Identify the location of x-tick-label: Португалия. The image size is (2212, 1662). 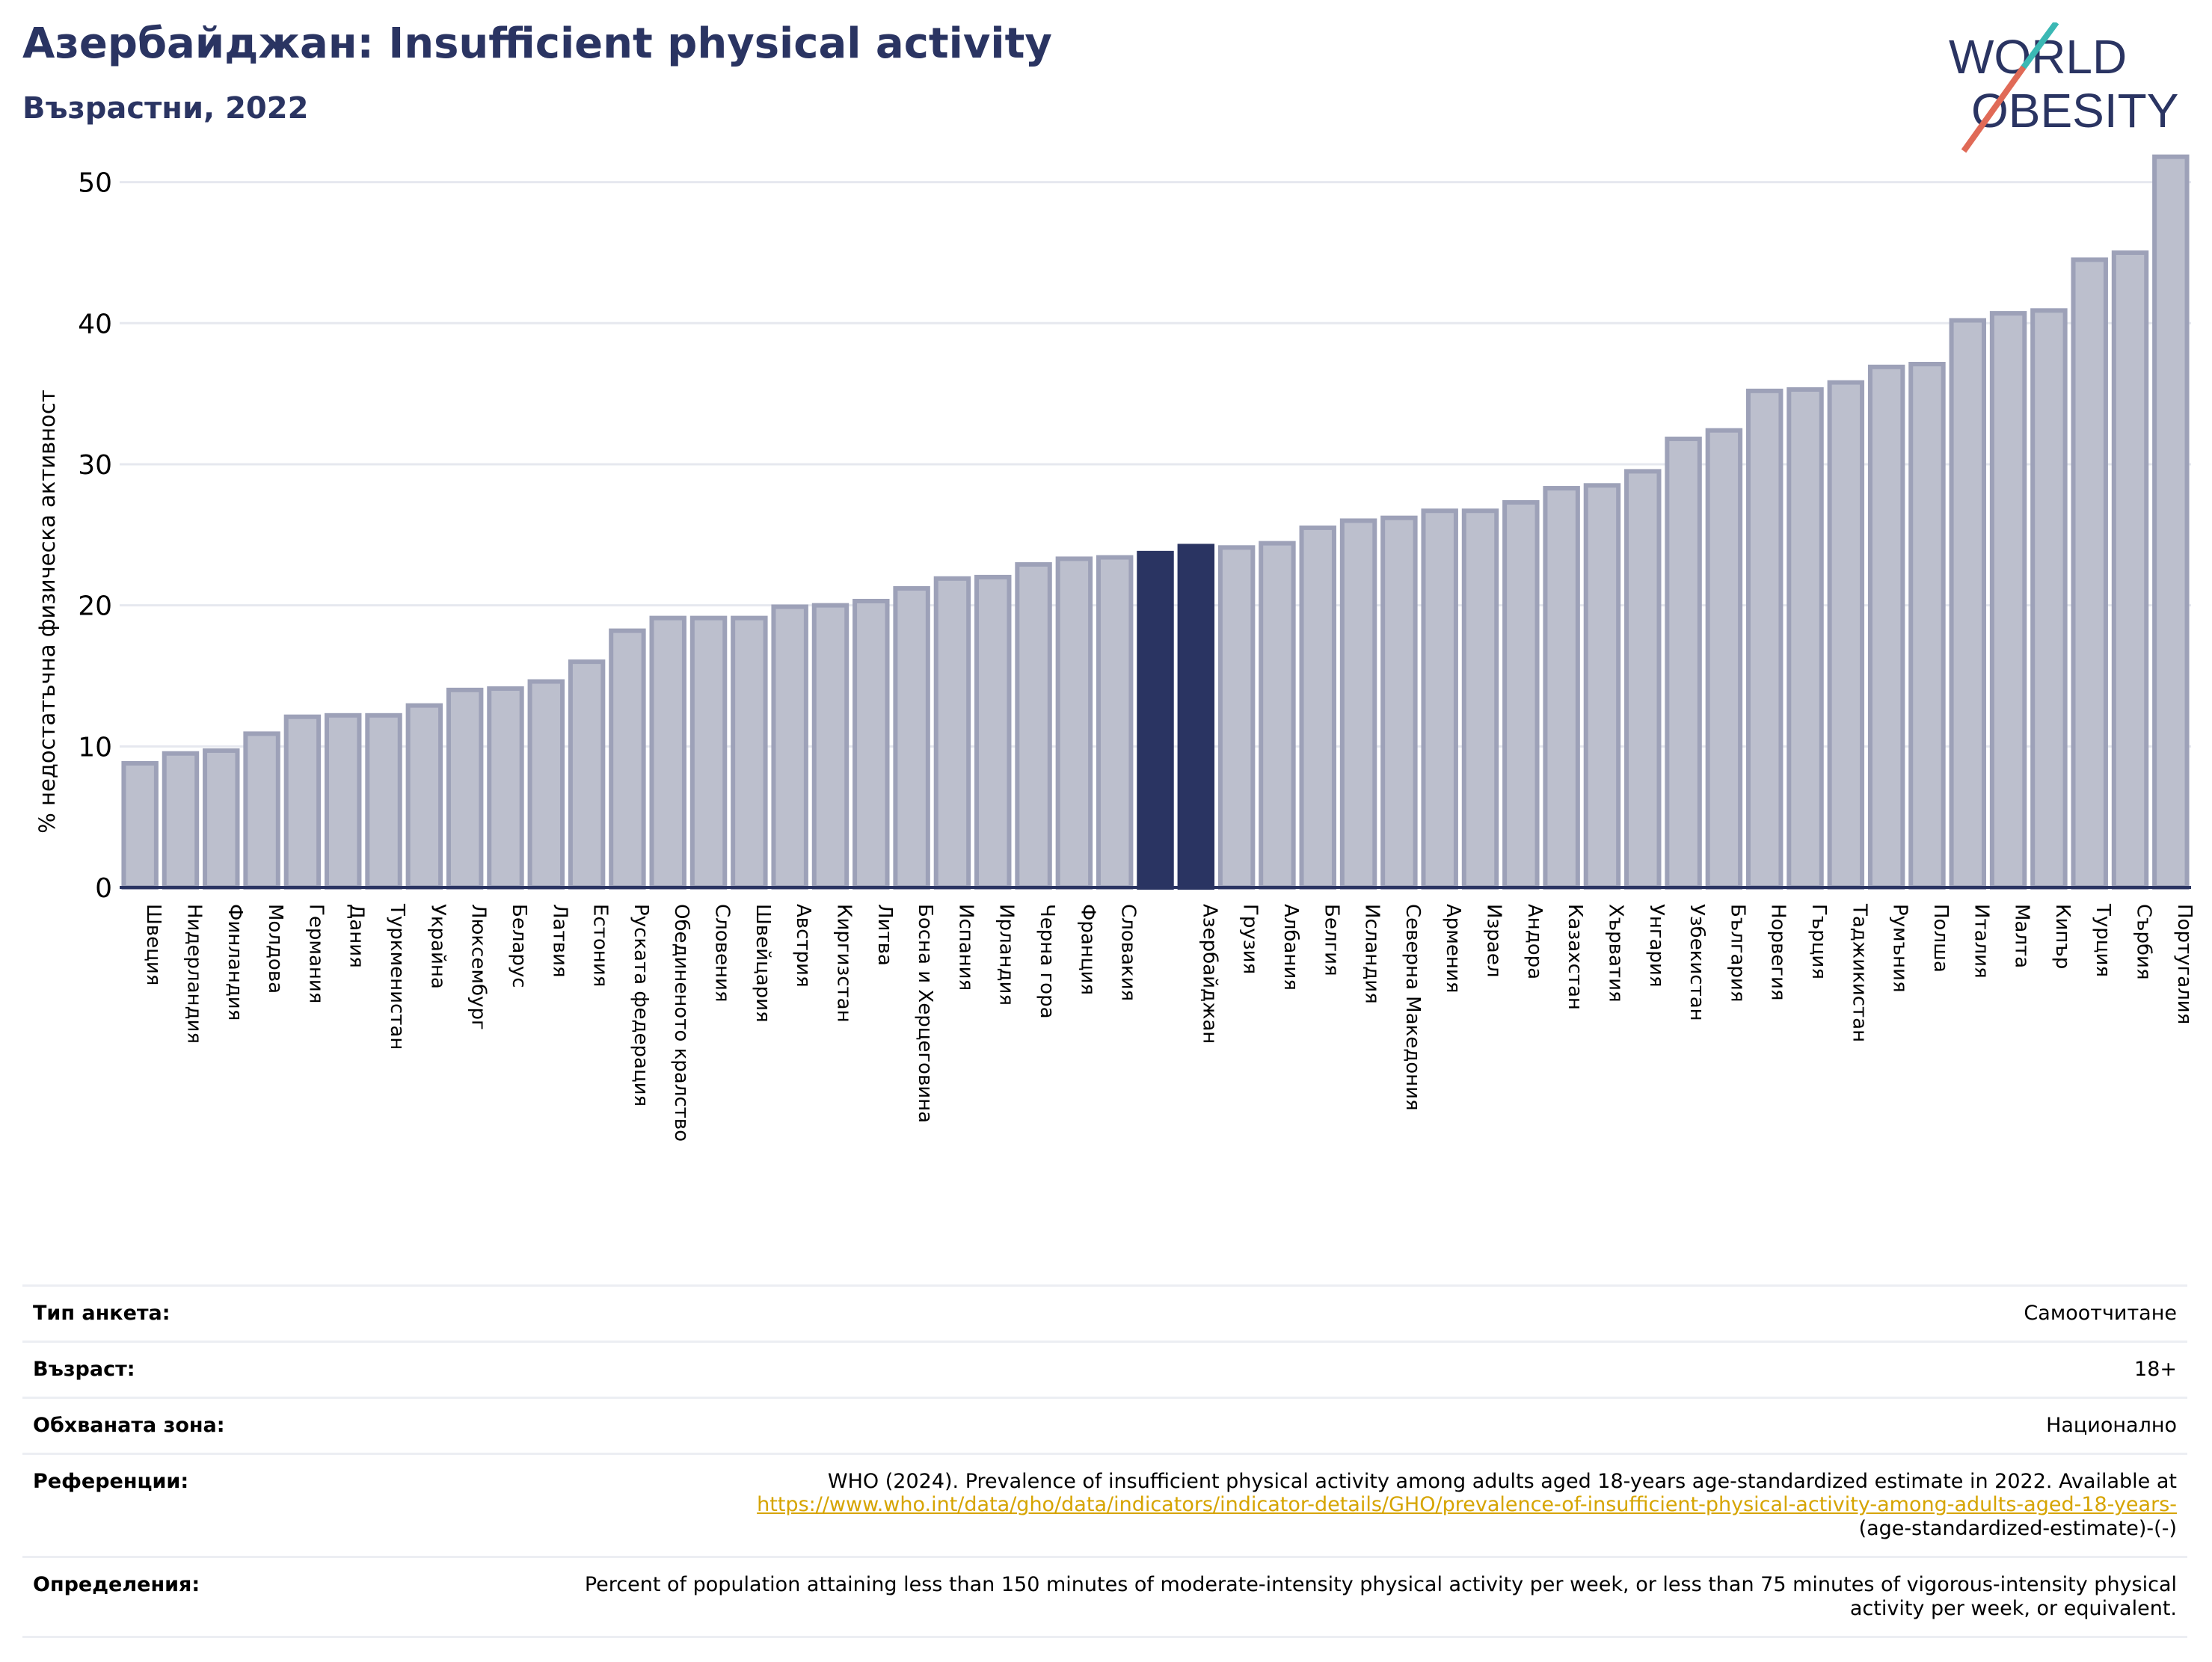
(2184, 964).